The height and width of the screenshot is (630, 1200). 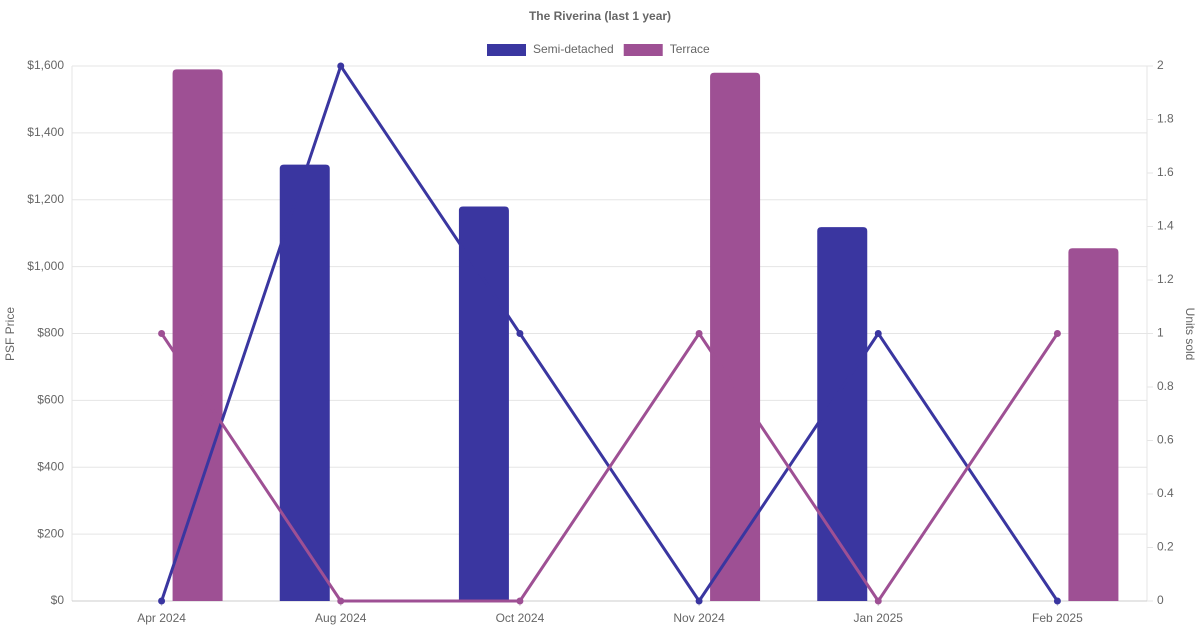 What do you see at coordinates (1165, 279) in the screenshot?
I see `y2-tick-label: 1.2` at bounding box center [1165, 279].